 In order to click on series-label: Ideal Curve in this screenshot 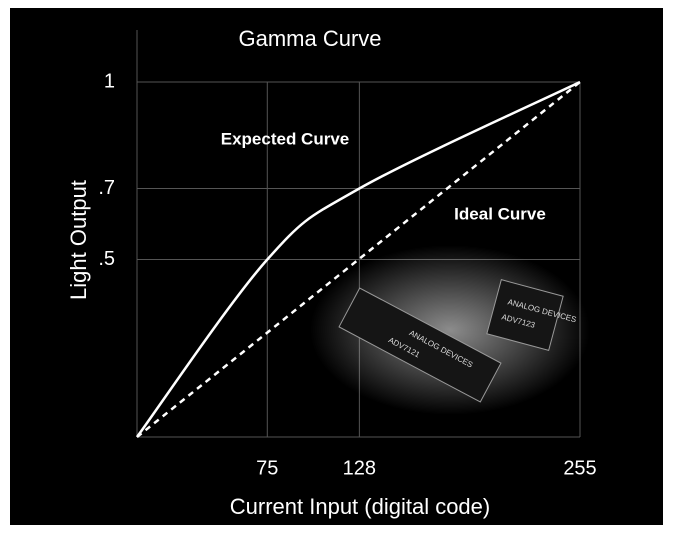, I will do `click(500, 213)`.